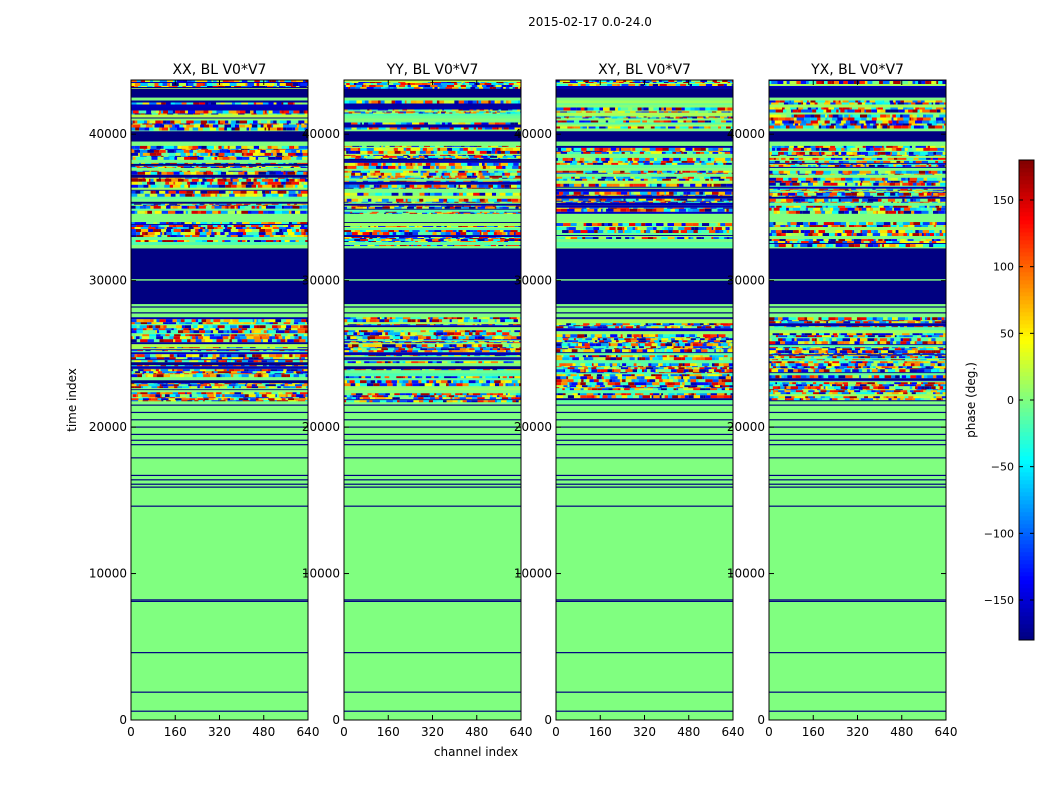 The image size is (1050, 800). I want to click on figure-suptitle: 2015-02-17 0.0-24.0, so click(590, 22).